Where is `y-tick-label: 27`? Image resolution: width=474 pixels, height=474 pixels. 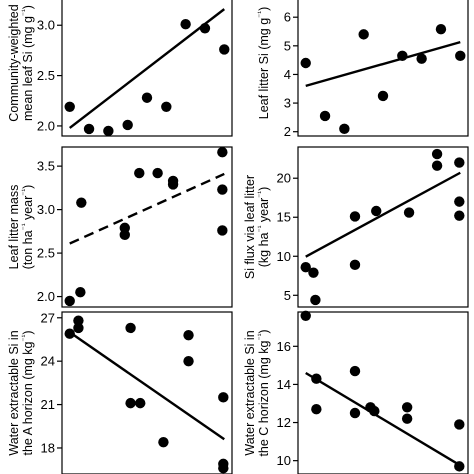
y-tick-label: 27 is located at coordinates (48, 317).